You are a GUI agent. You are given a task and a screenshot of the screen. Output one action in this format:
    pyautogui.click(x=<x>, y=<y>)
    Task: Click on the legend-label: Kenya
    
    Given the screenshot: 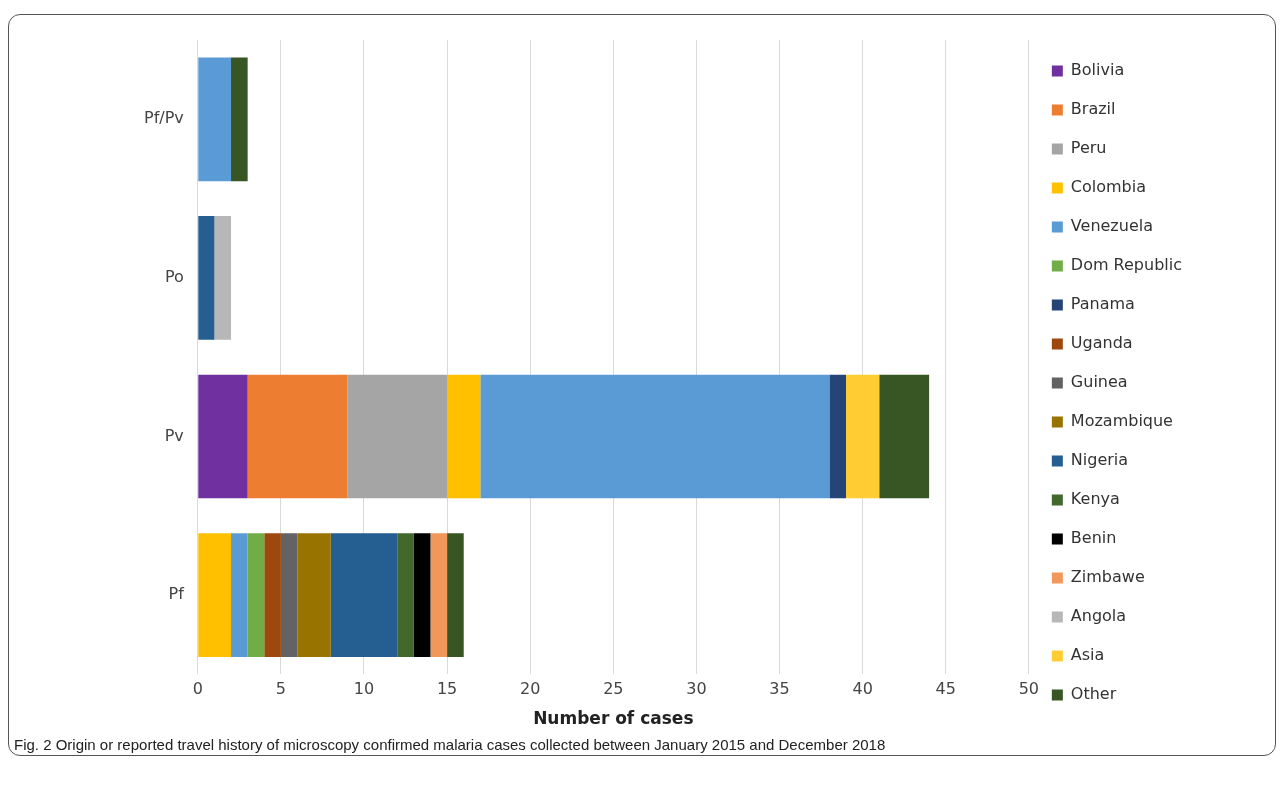 What is the action you would take?
    pyautogui.click(x=1095, y=499)
    